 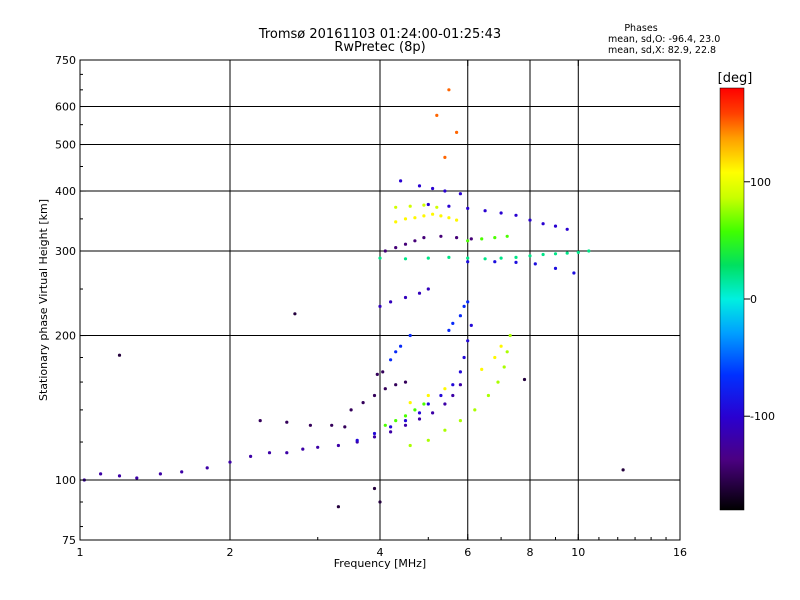 I want to click on phases-header: Phases, so click(x=640, y=28).